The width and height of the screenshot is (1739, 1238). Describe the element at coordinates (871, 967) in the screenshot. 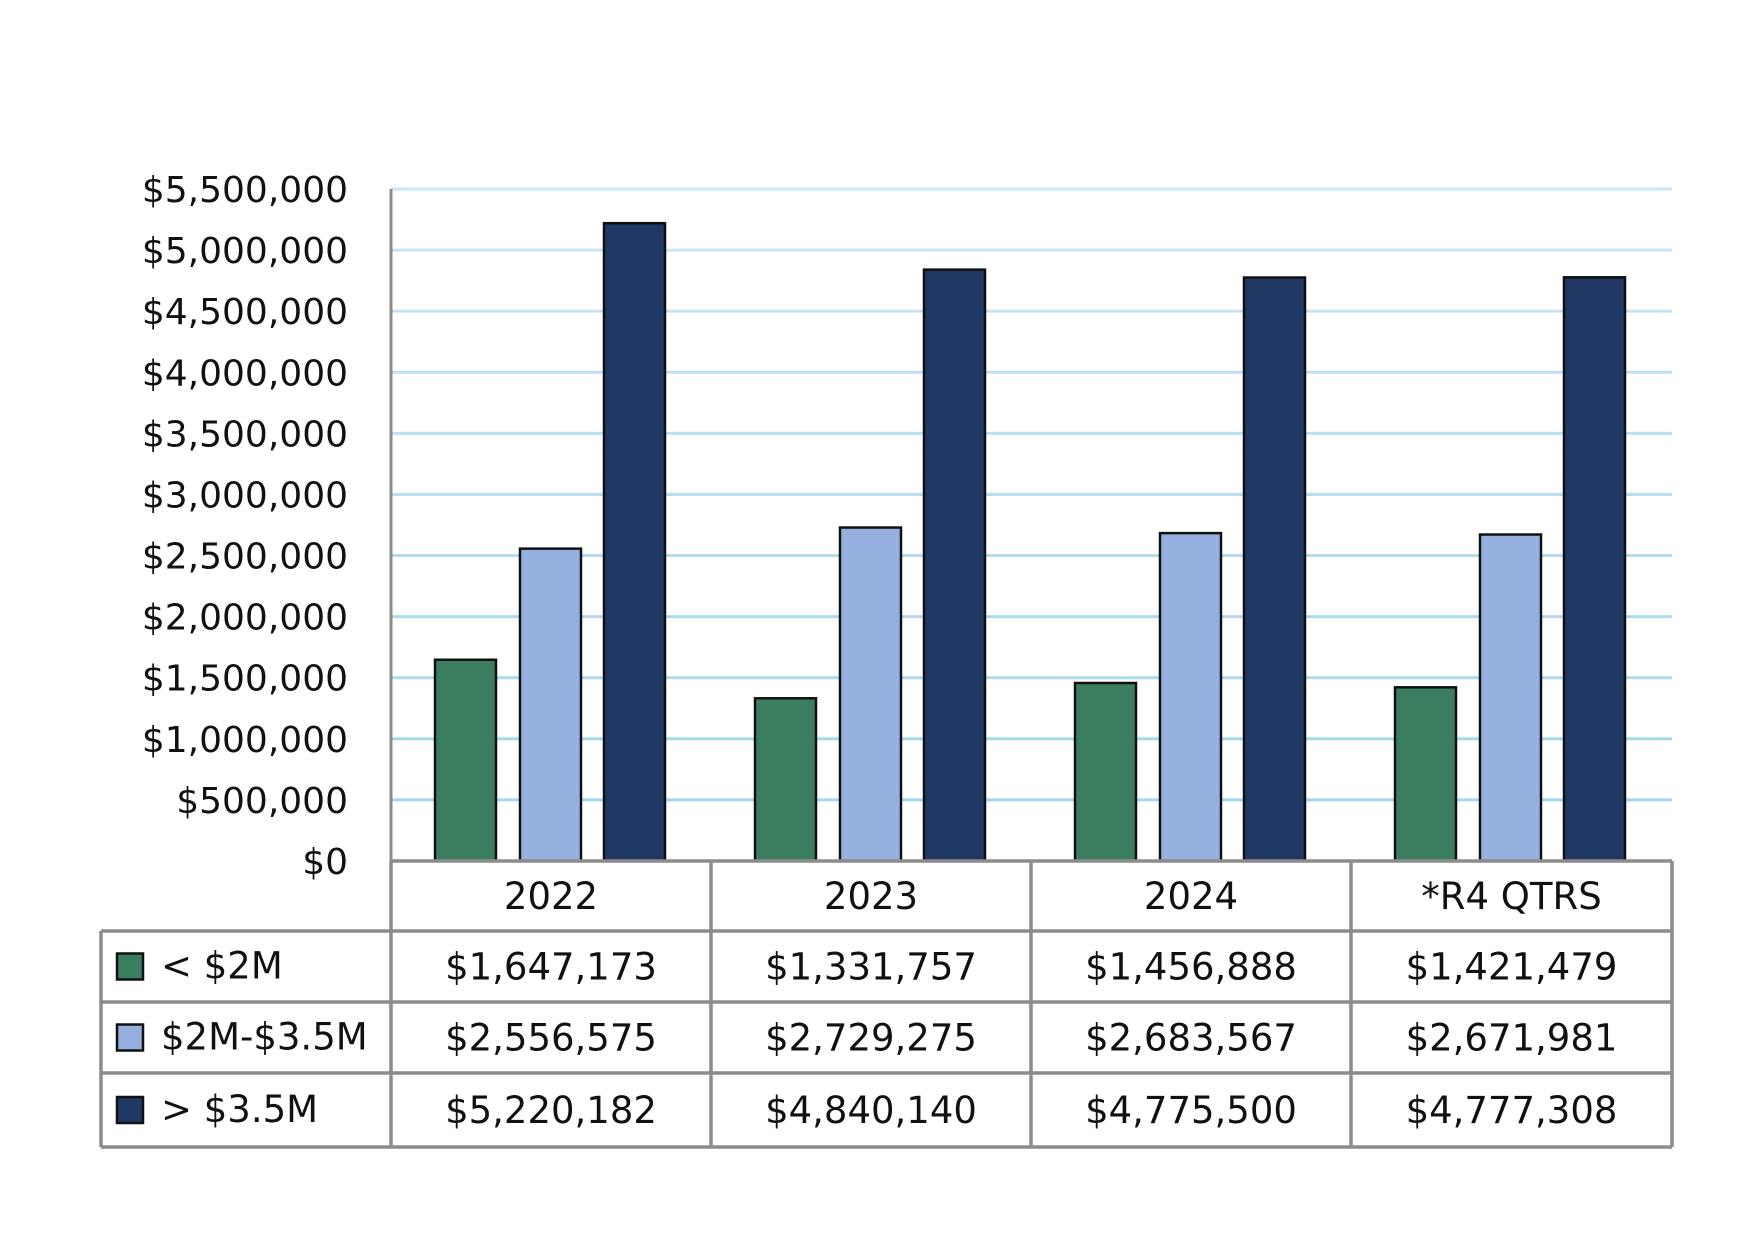

I see `data-label: $1,331,757` at that location.